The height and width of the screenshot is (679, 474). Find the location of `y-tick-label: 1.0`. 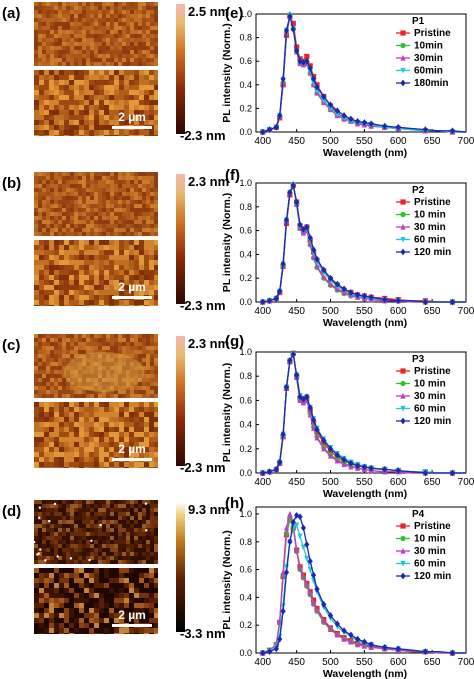

y-tick-label: 1.0 is located at coordinates (245, 352).